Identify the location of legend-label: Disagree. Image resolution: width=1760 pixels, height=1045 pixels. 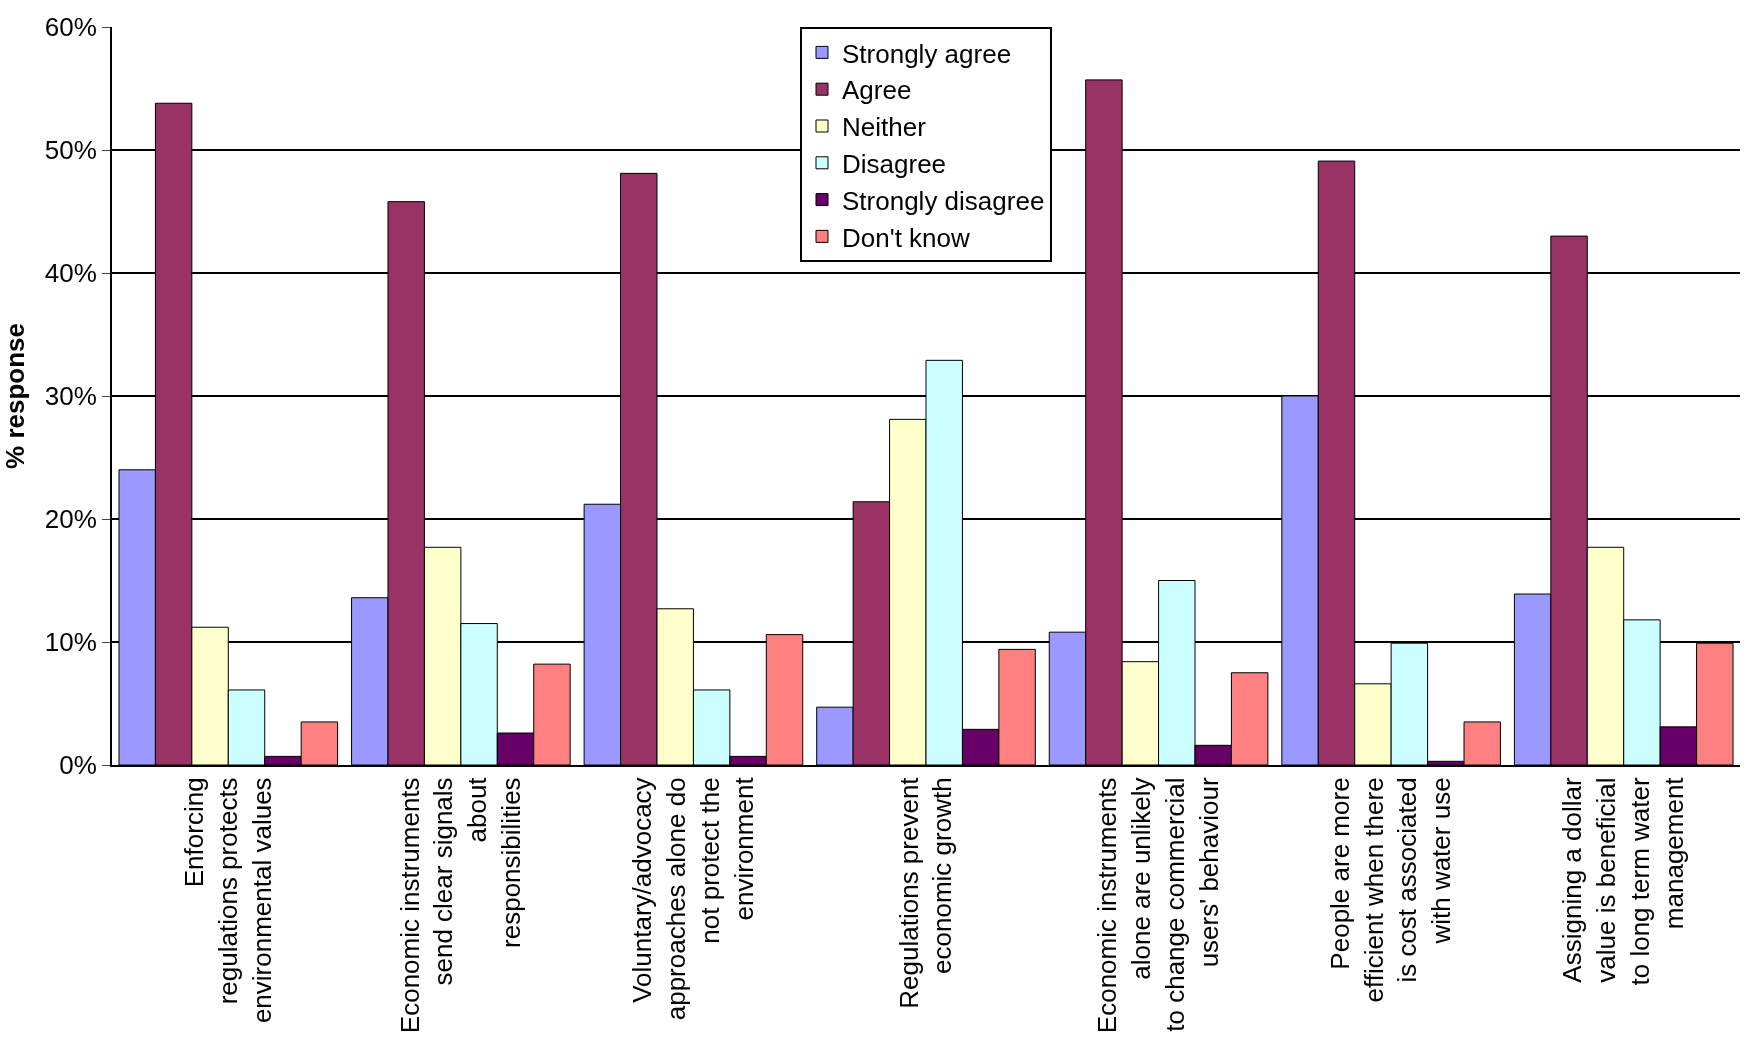
(894, 163).